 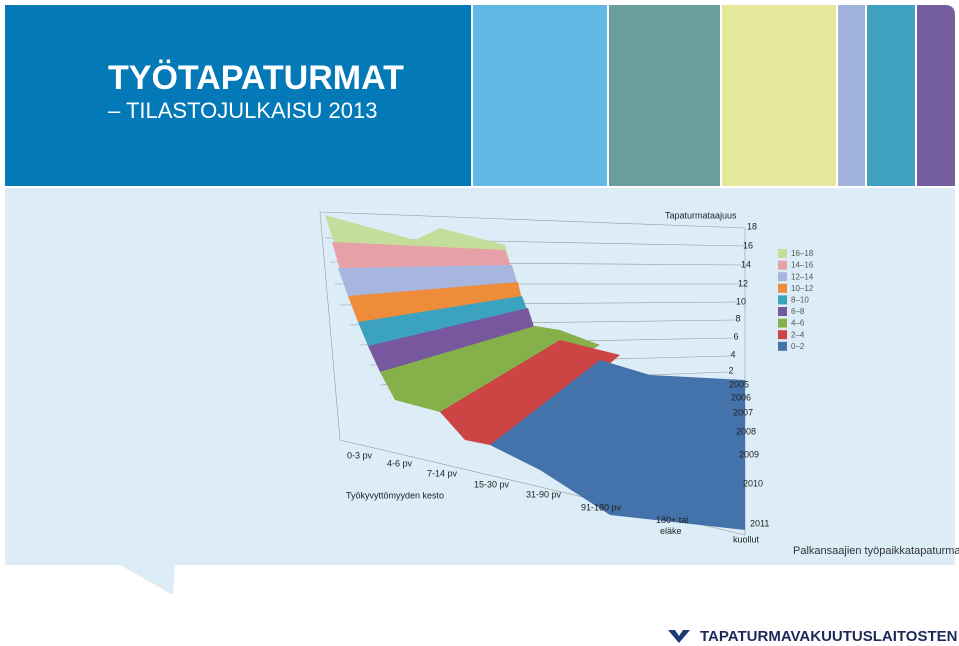 What do you see at coordinates (759, 523) in the screenshot?
I see `year-label: 2011` at bounding box center [759, 523].